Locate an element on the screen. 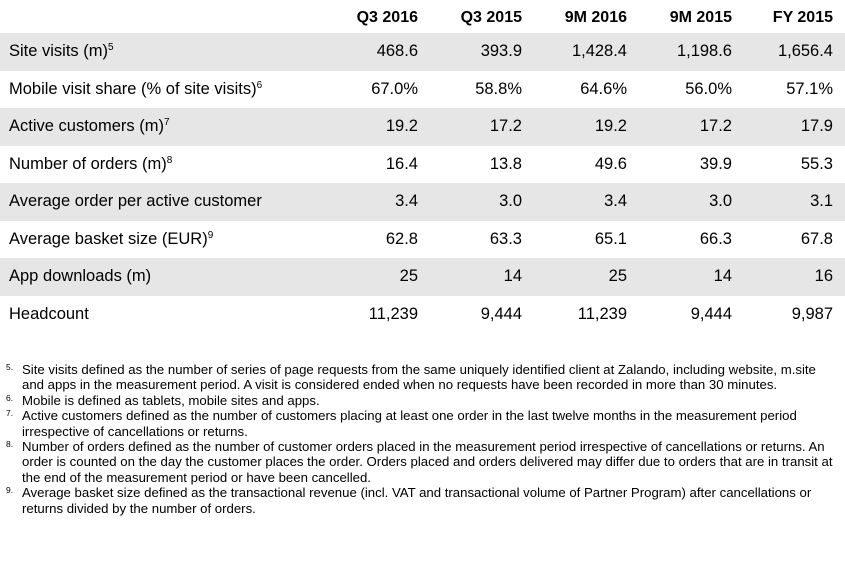  row-label-text: App downloads (m) is located at coordinates (80, 276).